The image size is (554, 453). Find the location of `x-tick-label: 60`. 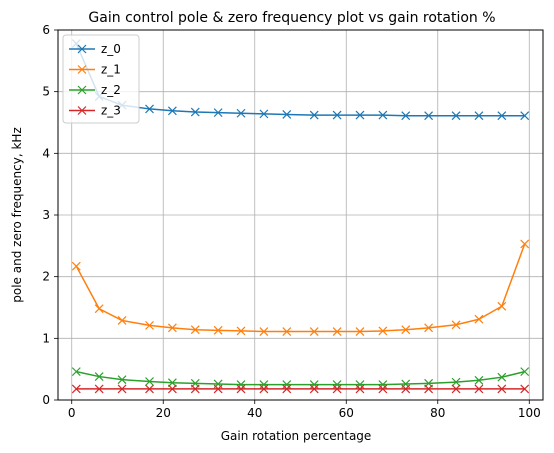

x-tick-label: 60 is located at coordinates (346, 413).